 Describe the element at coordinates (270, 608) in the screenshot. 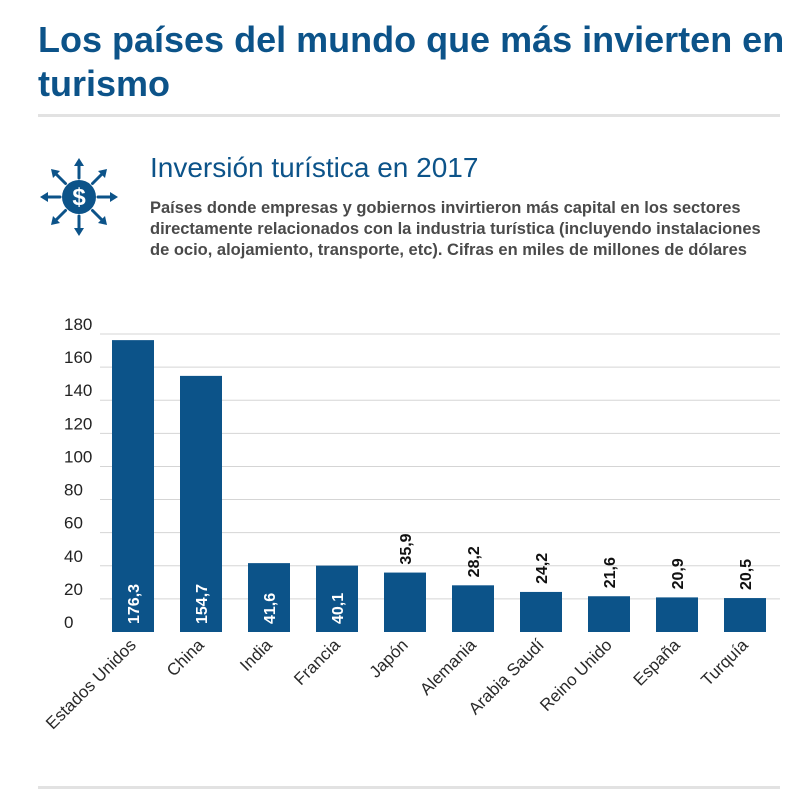

I see `data-label: 41,6` at that location.